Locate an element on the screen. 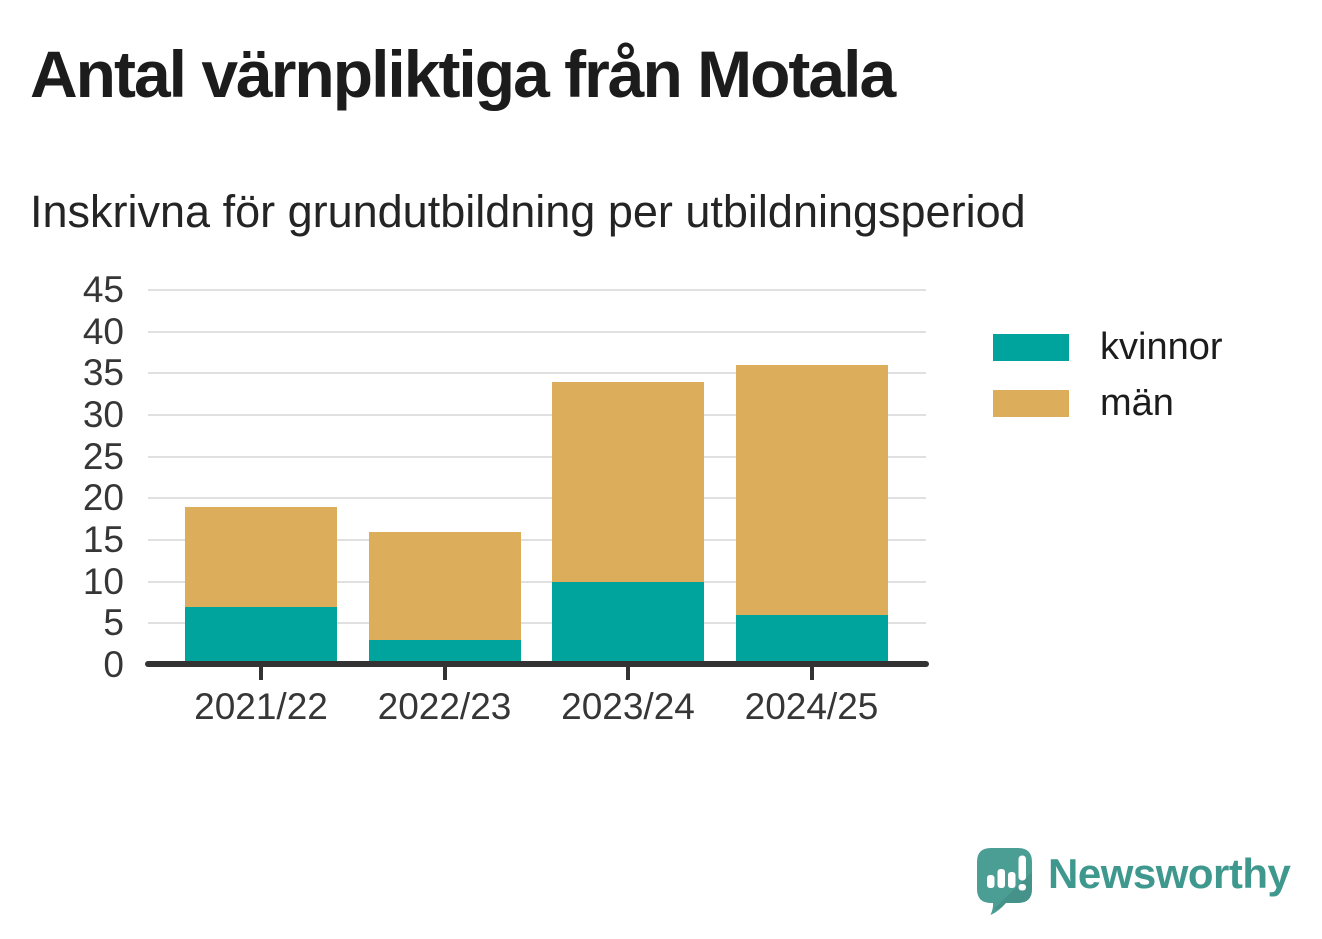 The width and height of the screenshot is (1322, 939). legend-item-män: män is located at coordinates (1108, 403).